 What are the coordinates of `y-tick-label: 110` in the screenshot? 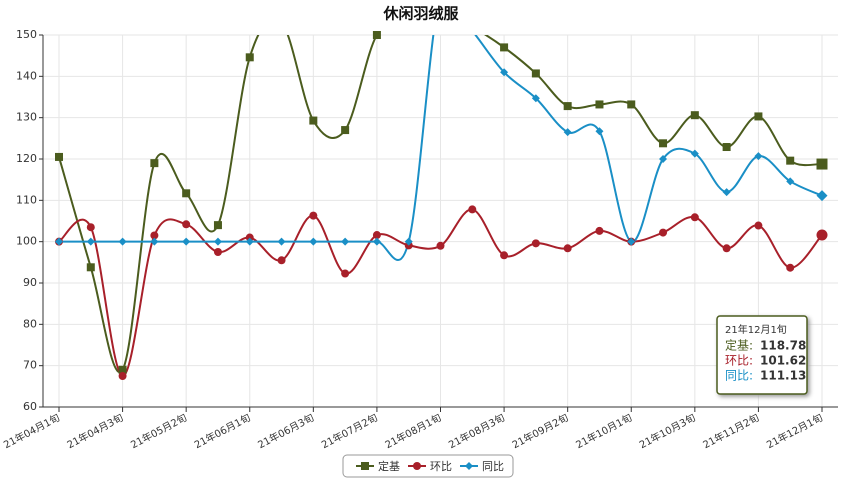 It's located at (26, 199).